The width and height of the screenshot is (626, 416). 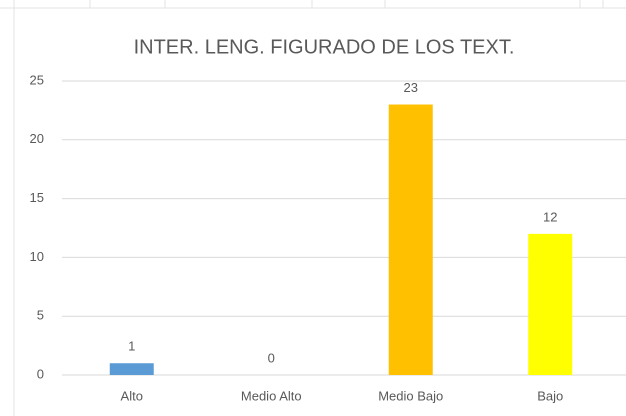 I want to click on x-tick-label: Bajo, so click(x=550, y=395).